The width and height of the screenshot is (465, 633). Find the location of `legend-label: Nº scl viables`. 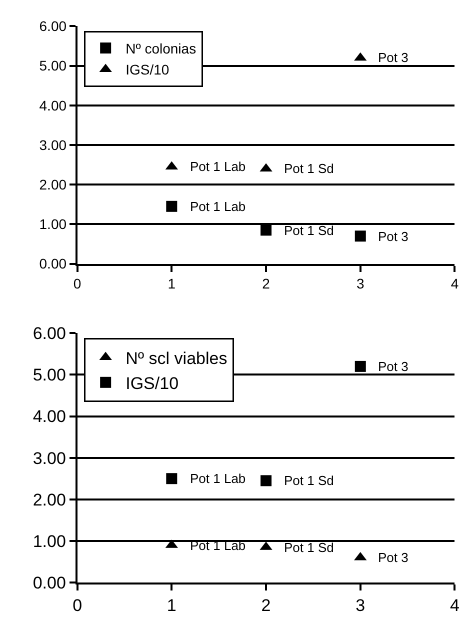

legend-label: Nº scl viables is located at coordinates (177, 358).